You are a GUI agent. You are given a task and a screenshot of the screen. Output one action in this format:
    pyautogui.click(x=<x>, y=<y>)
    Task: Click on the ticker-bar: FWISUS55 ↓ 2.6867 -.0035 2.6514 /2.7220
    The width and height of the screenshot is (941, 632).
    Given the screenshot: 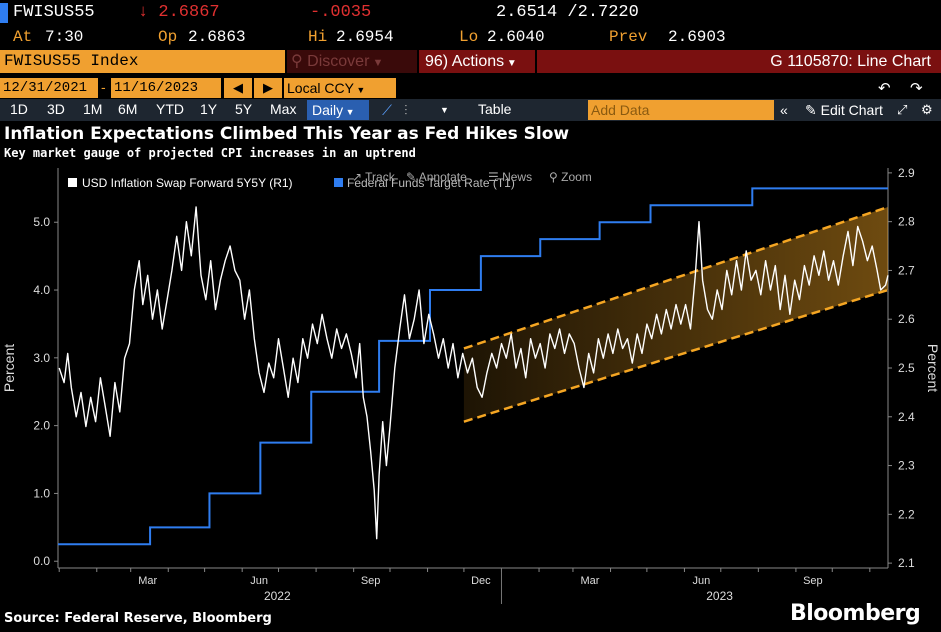 What is the action you would take?
    pyautogui.click(x=470, y=13)
    